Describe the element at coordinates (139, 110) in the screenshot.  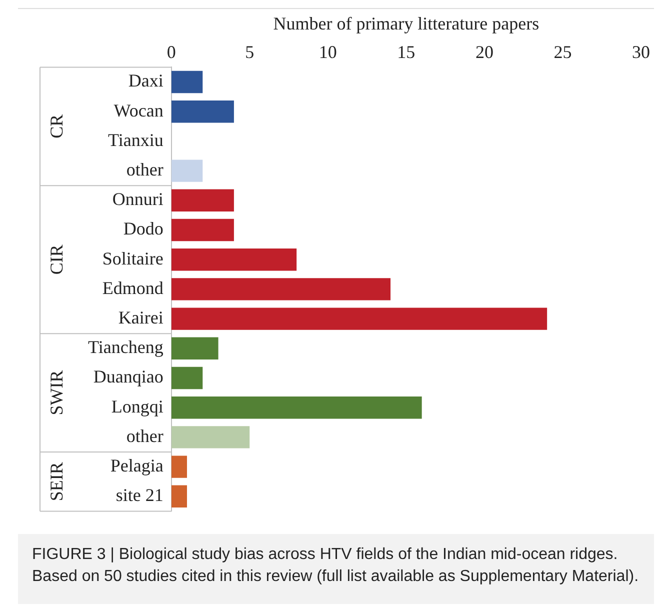
I see `y-tick-label: Wocan` at that location.